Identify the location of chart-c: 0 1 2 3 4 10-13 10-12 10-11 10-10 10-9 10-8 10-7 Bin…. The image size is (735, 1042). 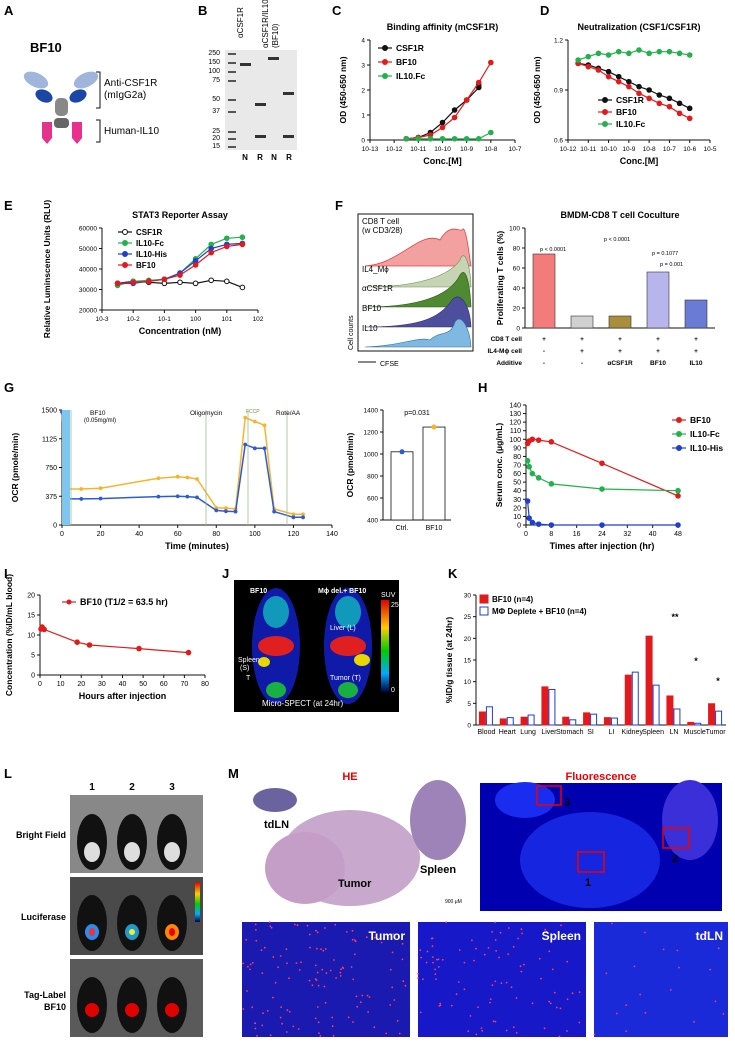
(430, 94).